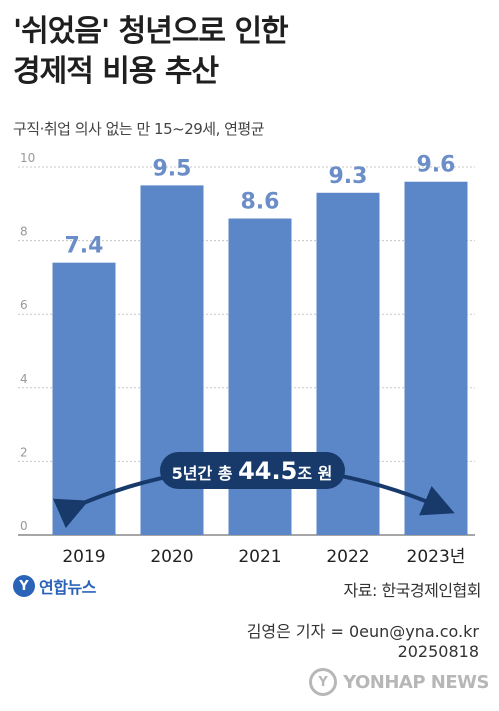 Image resolution: width=499 pixels, height=711 pixels. I want to click on total-badge-text: 5년간 총 44.5조 원, so click(252, 471).